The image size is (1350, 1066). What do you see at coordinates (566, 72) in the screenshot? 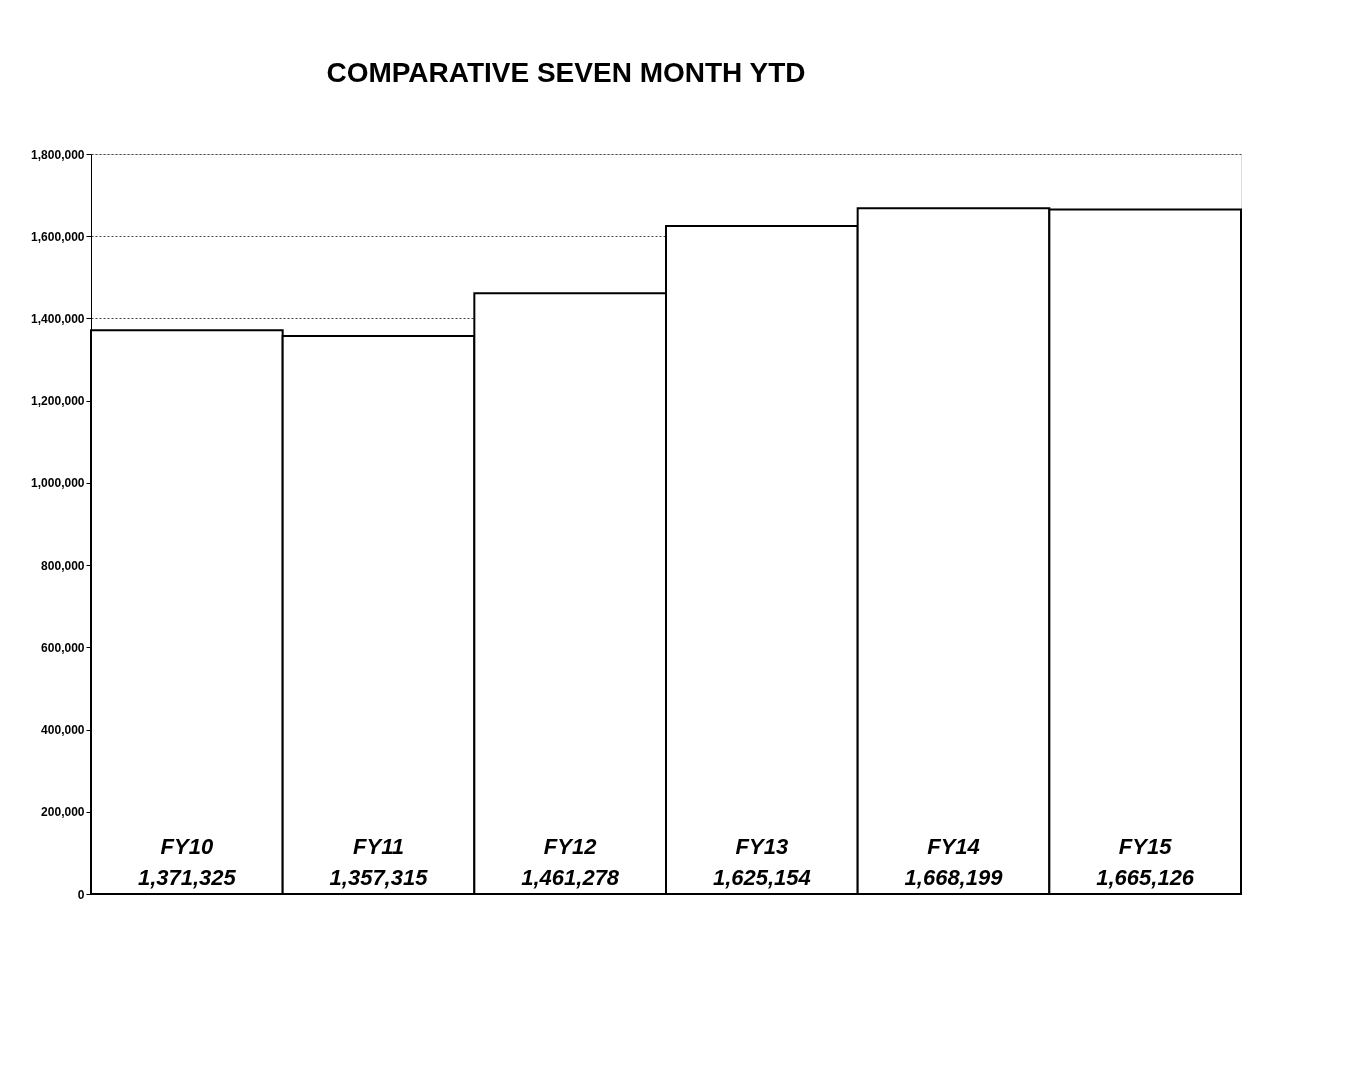
I see `chart-title: COMPARATIVE SEVEN MONTH YTD` at bounding box center [566, 72].